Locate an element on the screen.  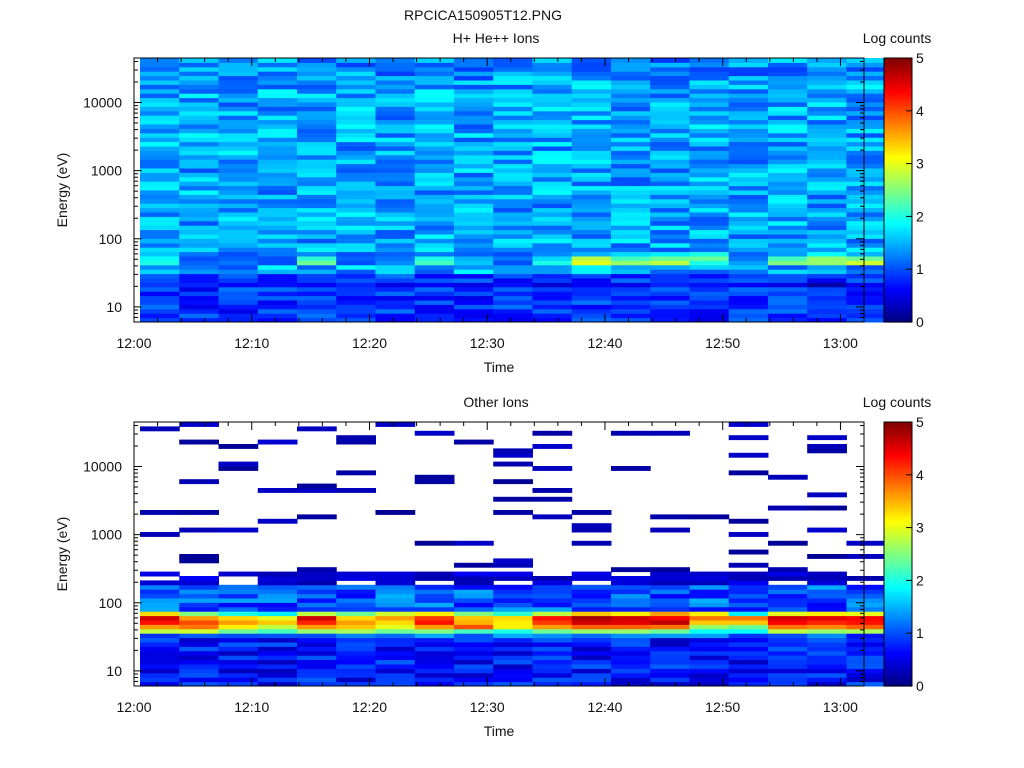
colorbar-tick-label: 2 is located at coordinates (920, 580).